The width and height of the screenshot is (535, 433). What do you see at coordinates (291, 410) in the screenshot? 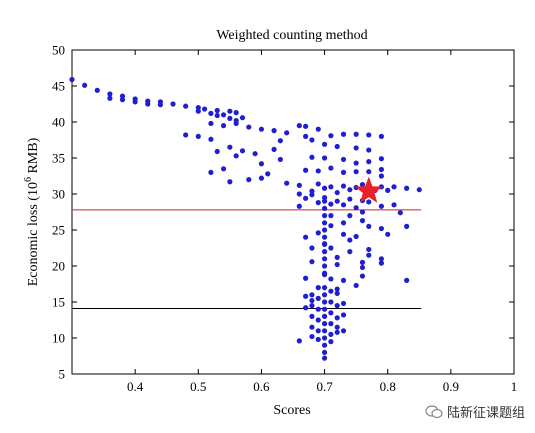
I see `x-axis-label: Scores` at bounding box center [291, 410].